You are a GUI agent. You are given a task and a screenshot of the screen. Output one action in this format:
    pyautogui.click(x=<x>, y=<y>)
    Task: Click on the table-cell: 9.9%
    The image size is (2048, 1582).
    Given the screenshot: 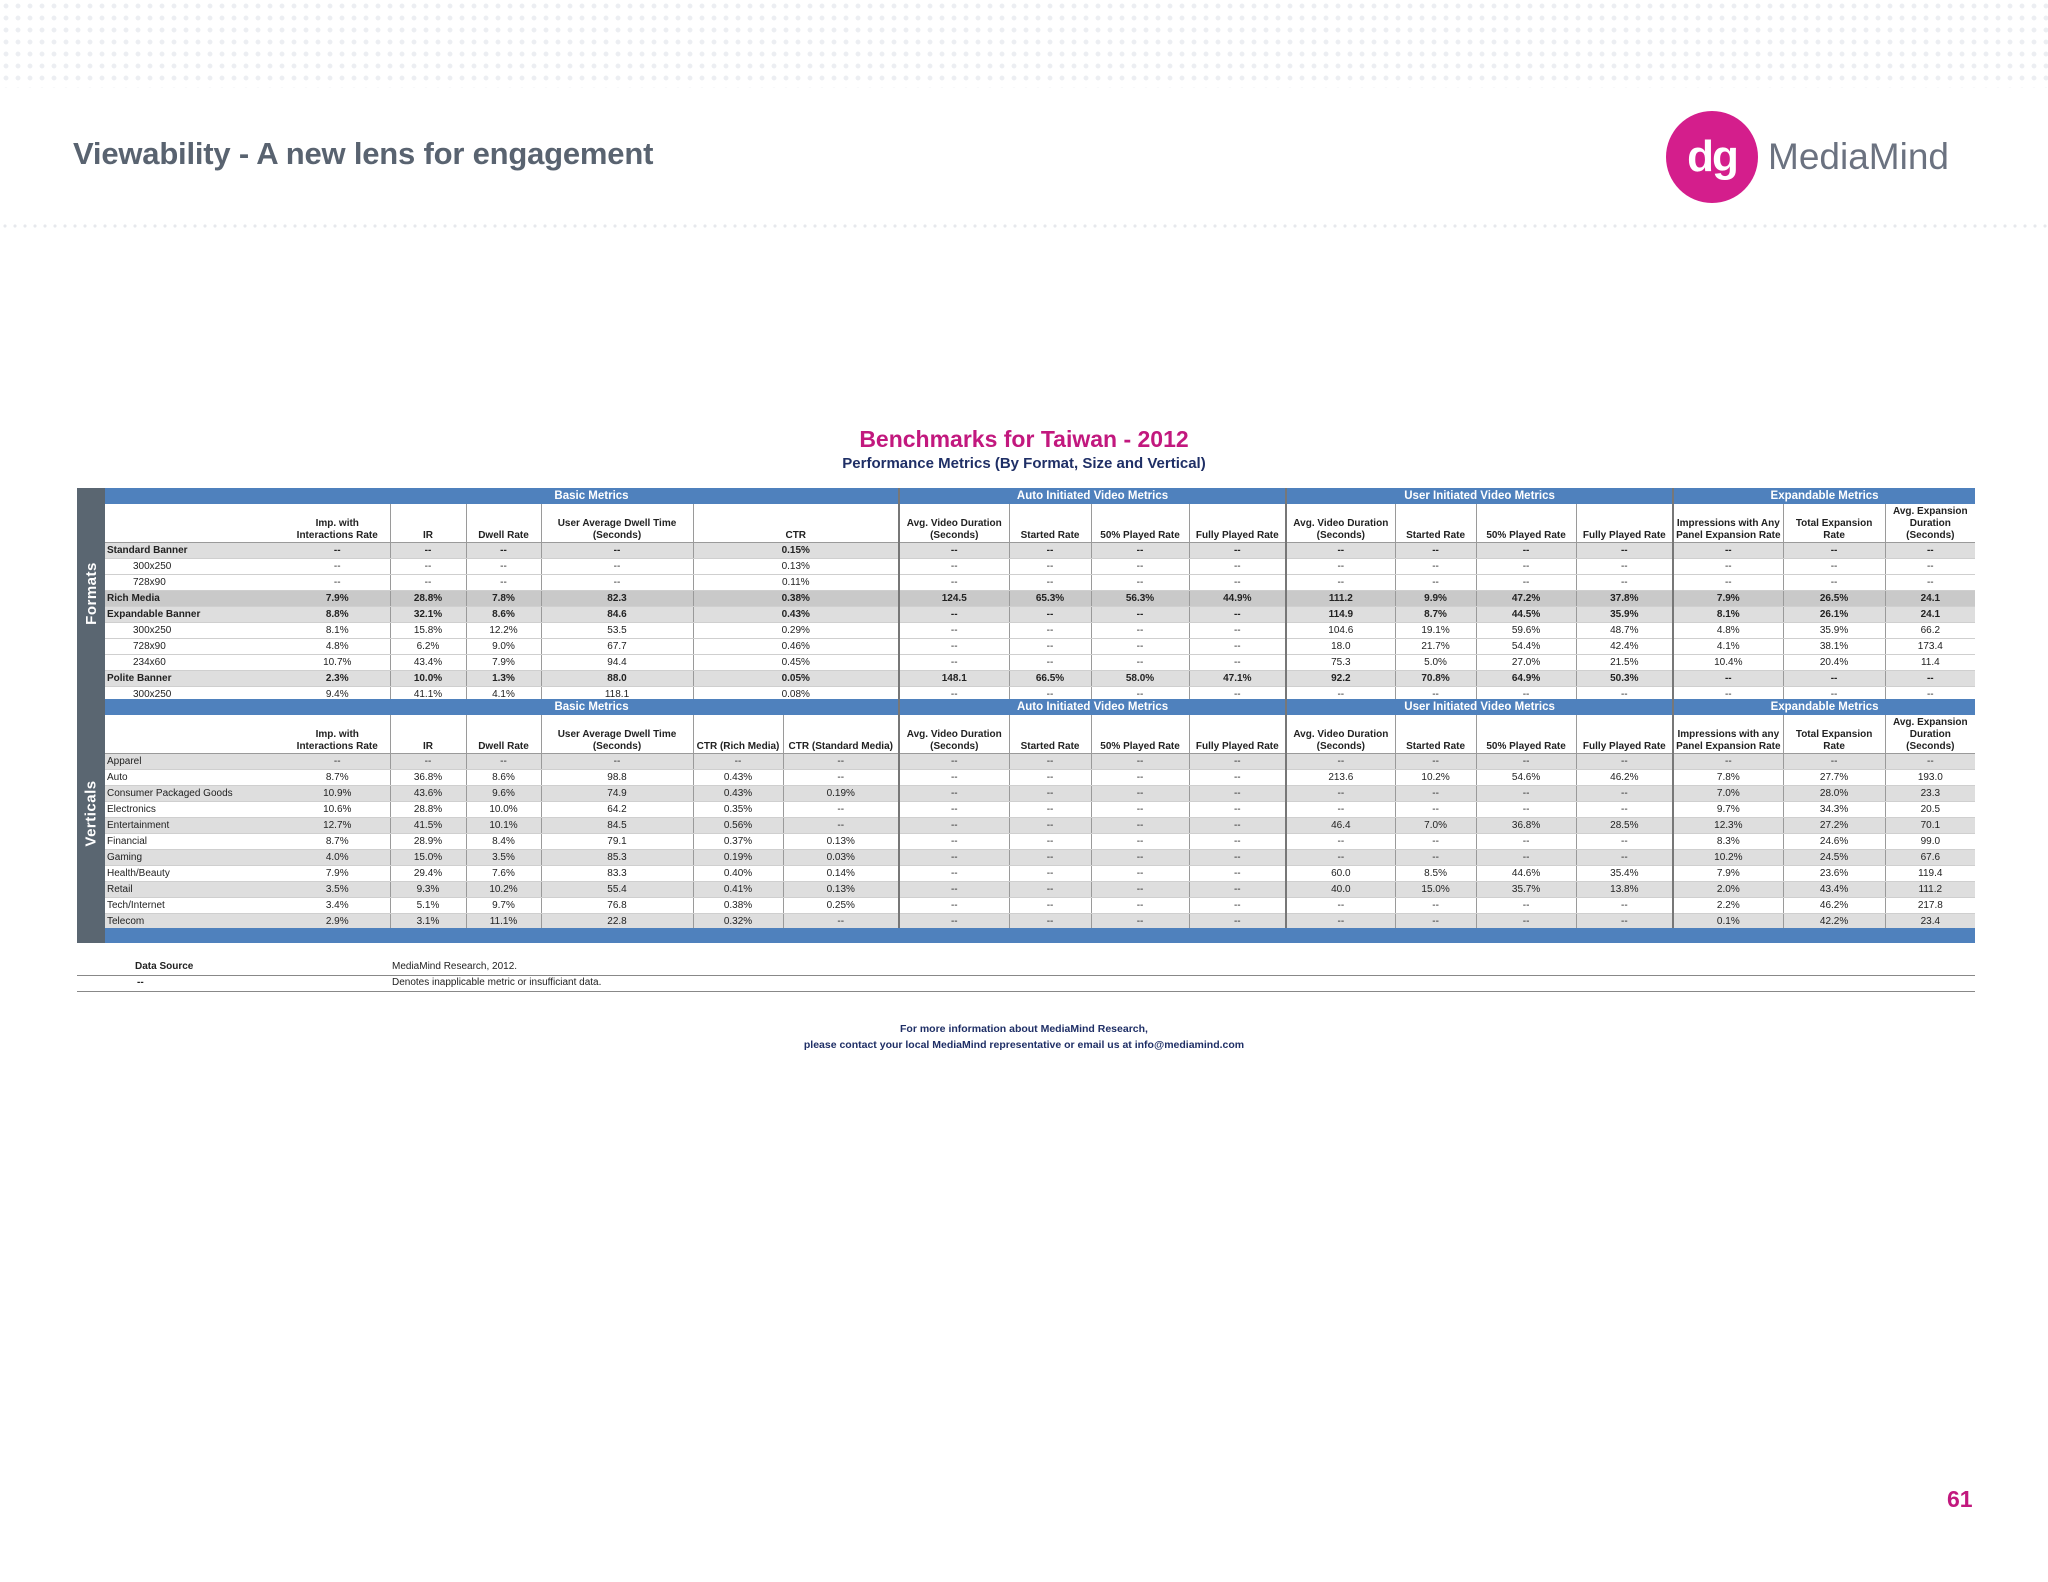 What is the action you would take?
    pyautogui.click(x=1435, y=598)
    